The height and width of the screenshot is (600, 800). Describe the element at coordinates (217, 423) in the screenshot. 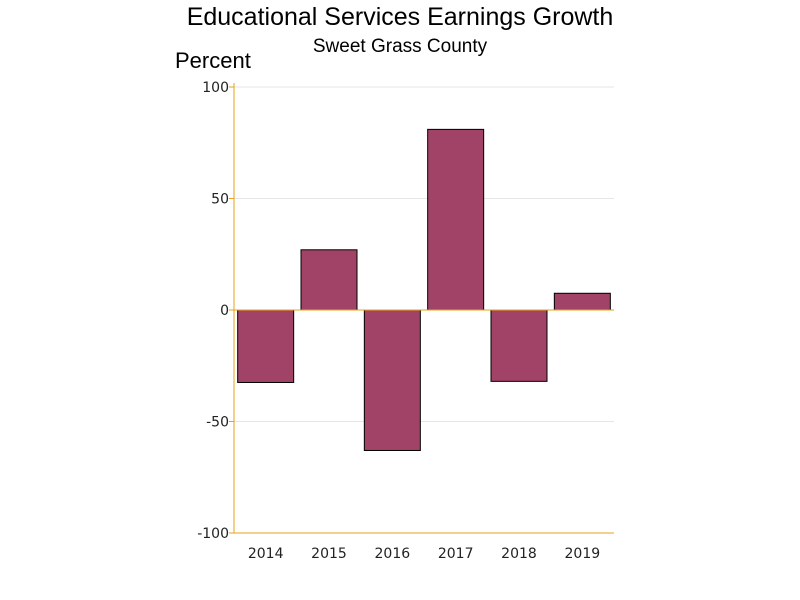

I see `y-tick-label-1: -50` at that location.